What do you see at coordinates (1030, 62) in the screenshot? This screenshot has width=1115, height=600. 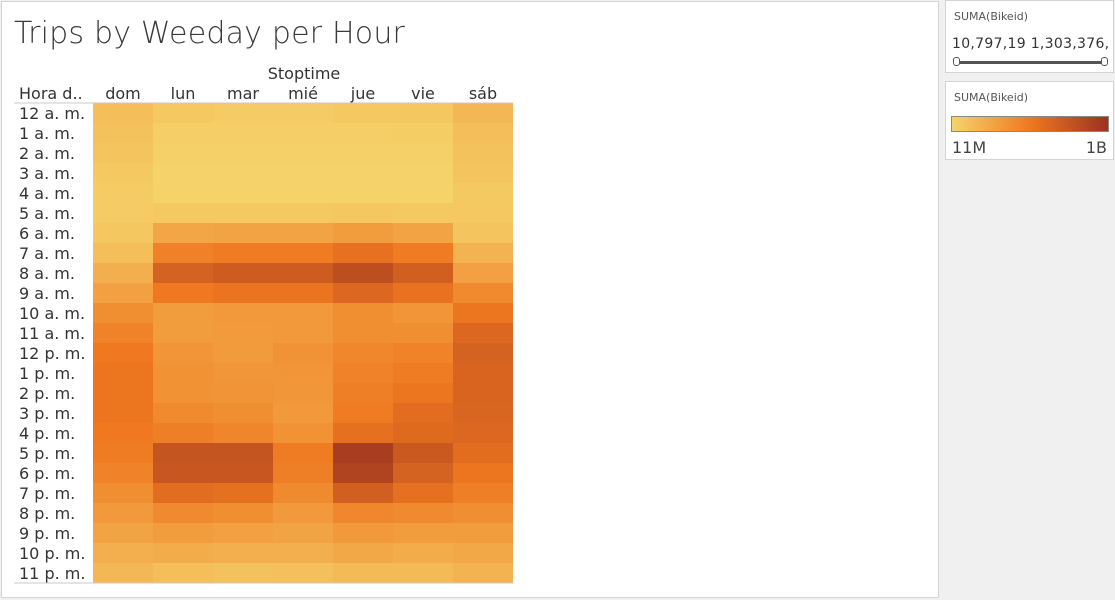 I see `range-slider-track` at bounding box center [1030, 62].